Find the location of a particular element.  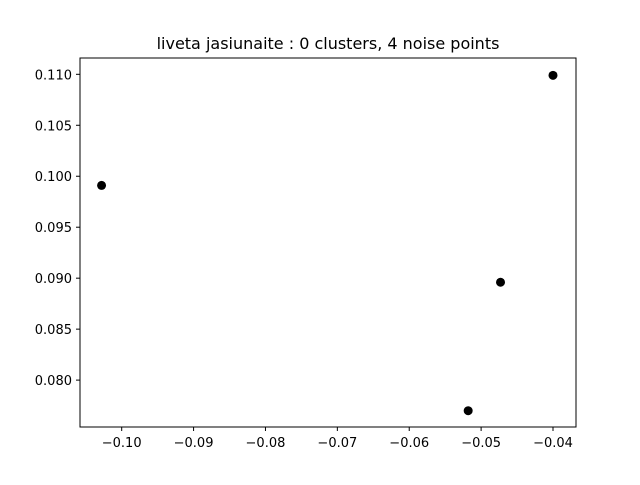

y-tick-label: 0.110 is located at coordinates (53, 75).